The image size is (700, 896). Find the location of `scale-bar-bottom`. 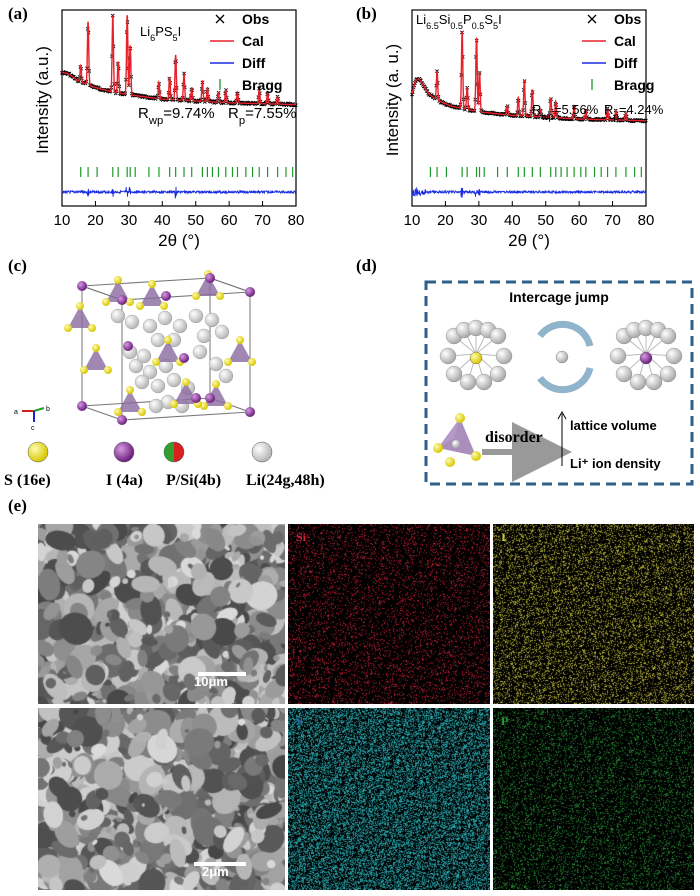

scale-bar-bottom is located at coordinates (220, 864).